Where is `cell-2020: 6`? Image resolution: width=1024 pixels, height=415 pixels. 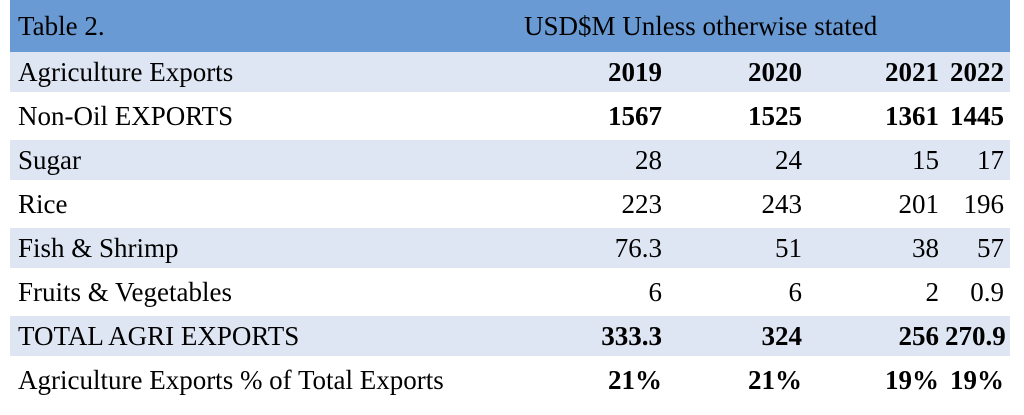
cell-2020: 6 is located at coordinates (740, 290).